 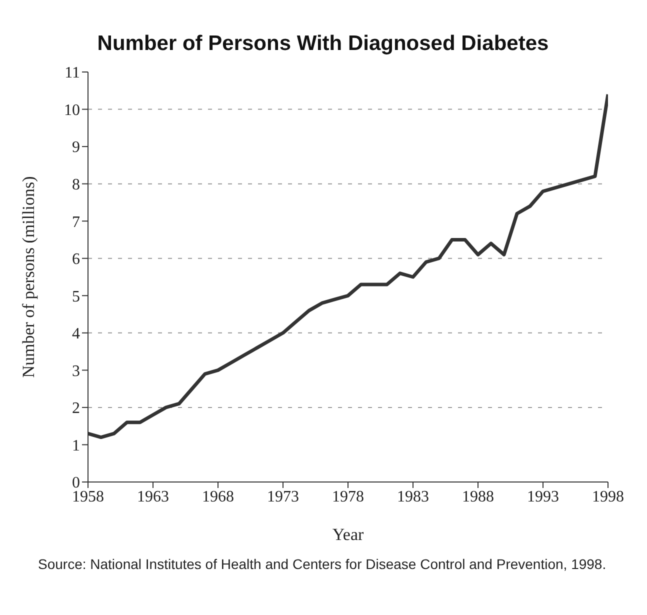 I want to click on x-tick-label: 1988, so click(x=478, y=497).